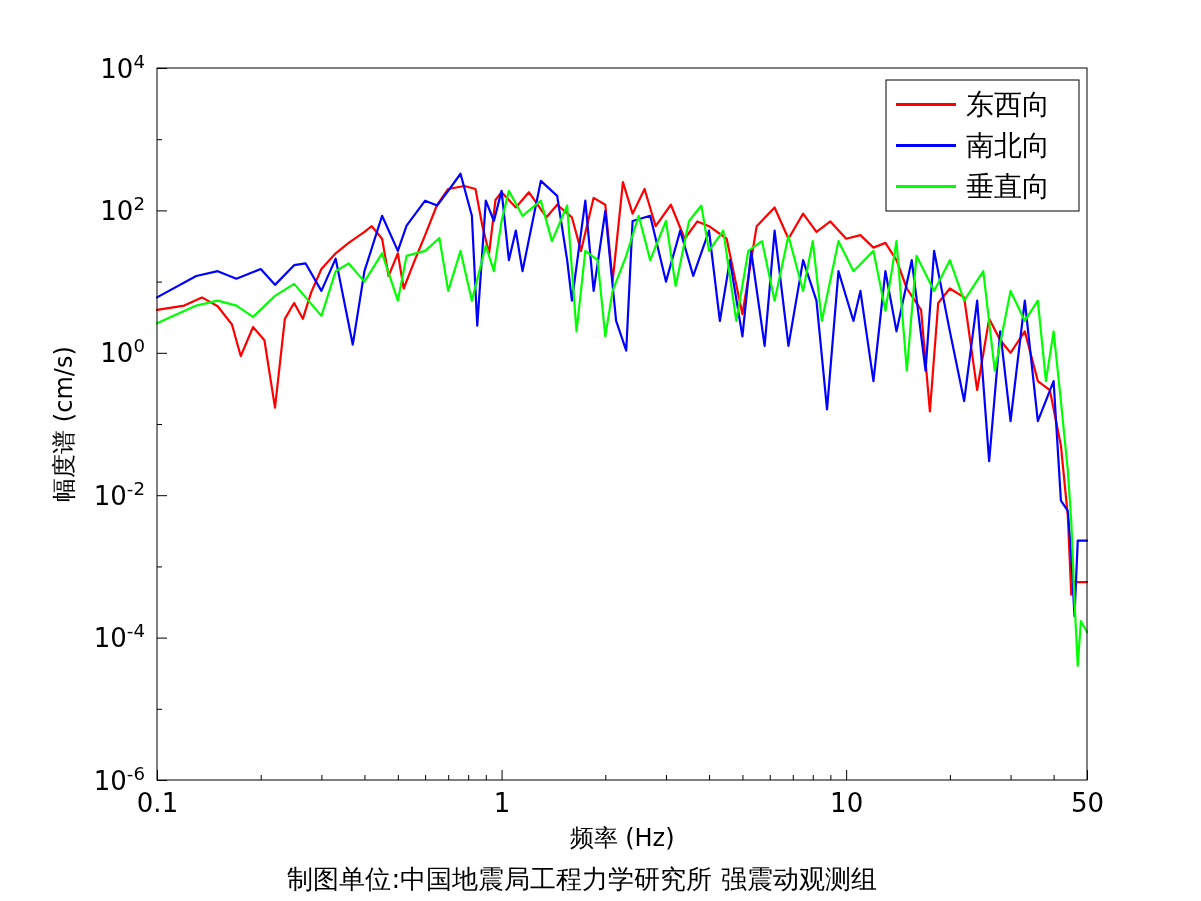 Image resolution: width=1201 pixels, height=901 pixels. I want to click on y-axis-title: 幅度谱 (cm/s), so click(64, 424).